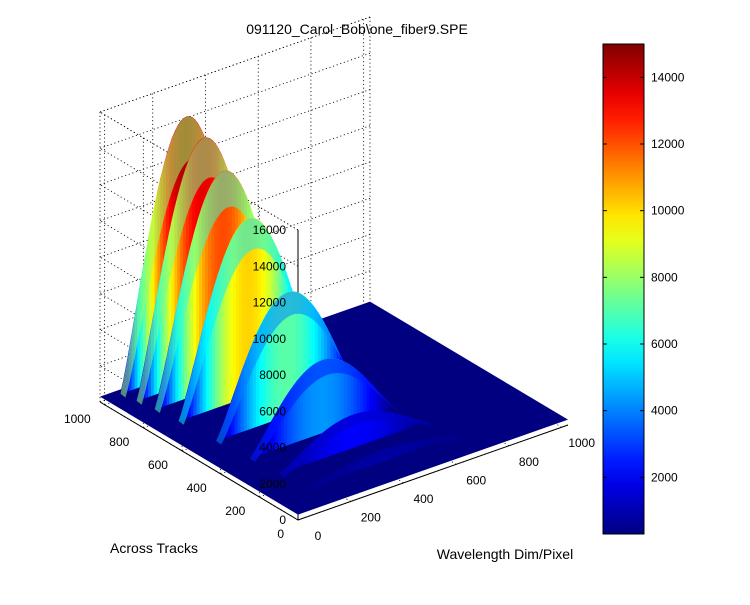  Describe the element at coordinates (272, 411) in the screenshot. I see `z-tick-label: 6000` at that location.